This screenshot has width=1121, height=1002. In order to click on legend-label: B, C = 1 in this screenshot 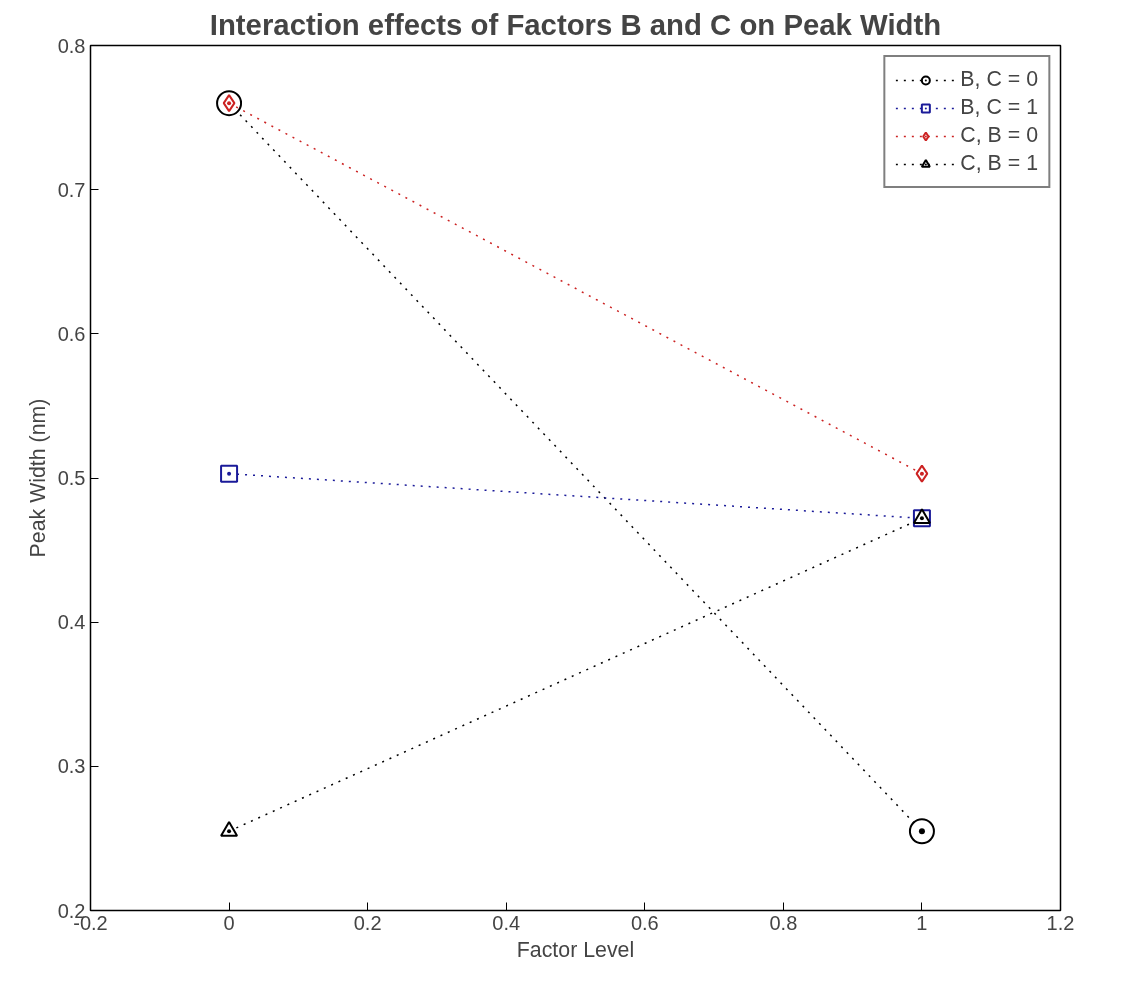, I will do `click(999, 107)`.